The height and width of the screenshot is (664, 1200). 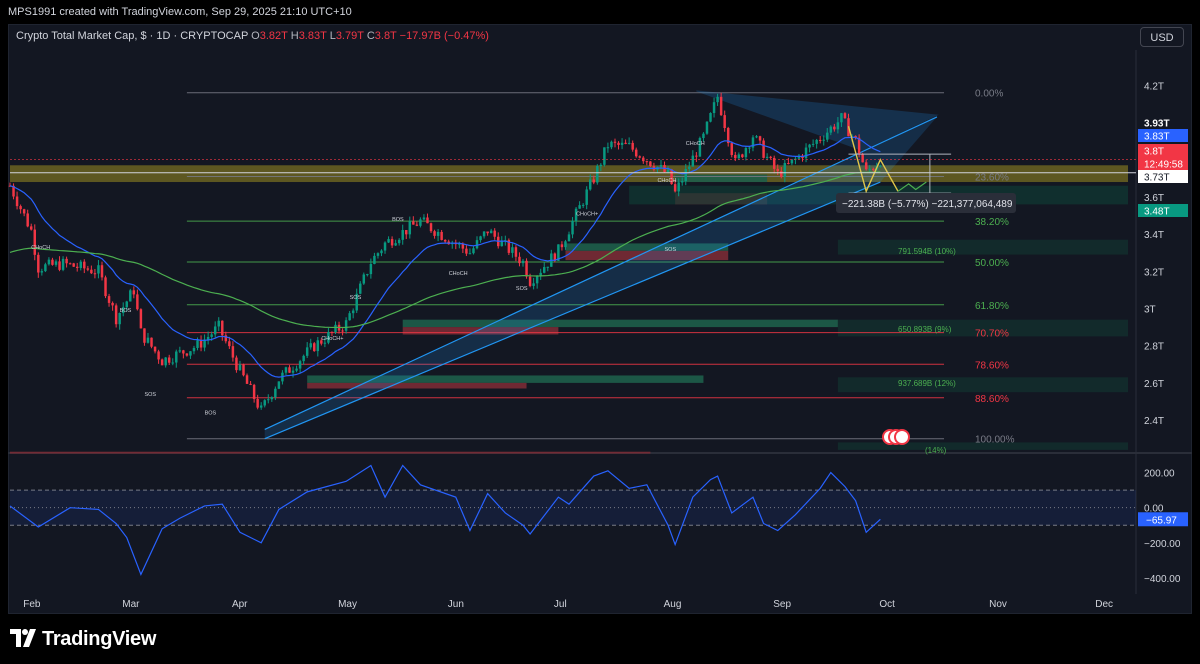 What do you see at coordinates (817, 120) in the screenshot?
I see `triangle-wedge` at bounding box center [817, 120].